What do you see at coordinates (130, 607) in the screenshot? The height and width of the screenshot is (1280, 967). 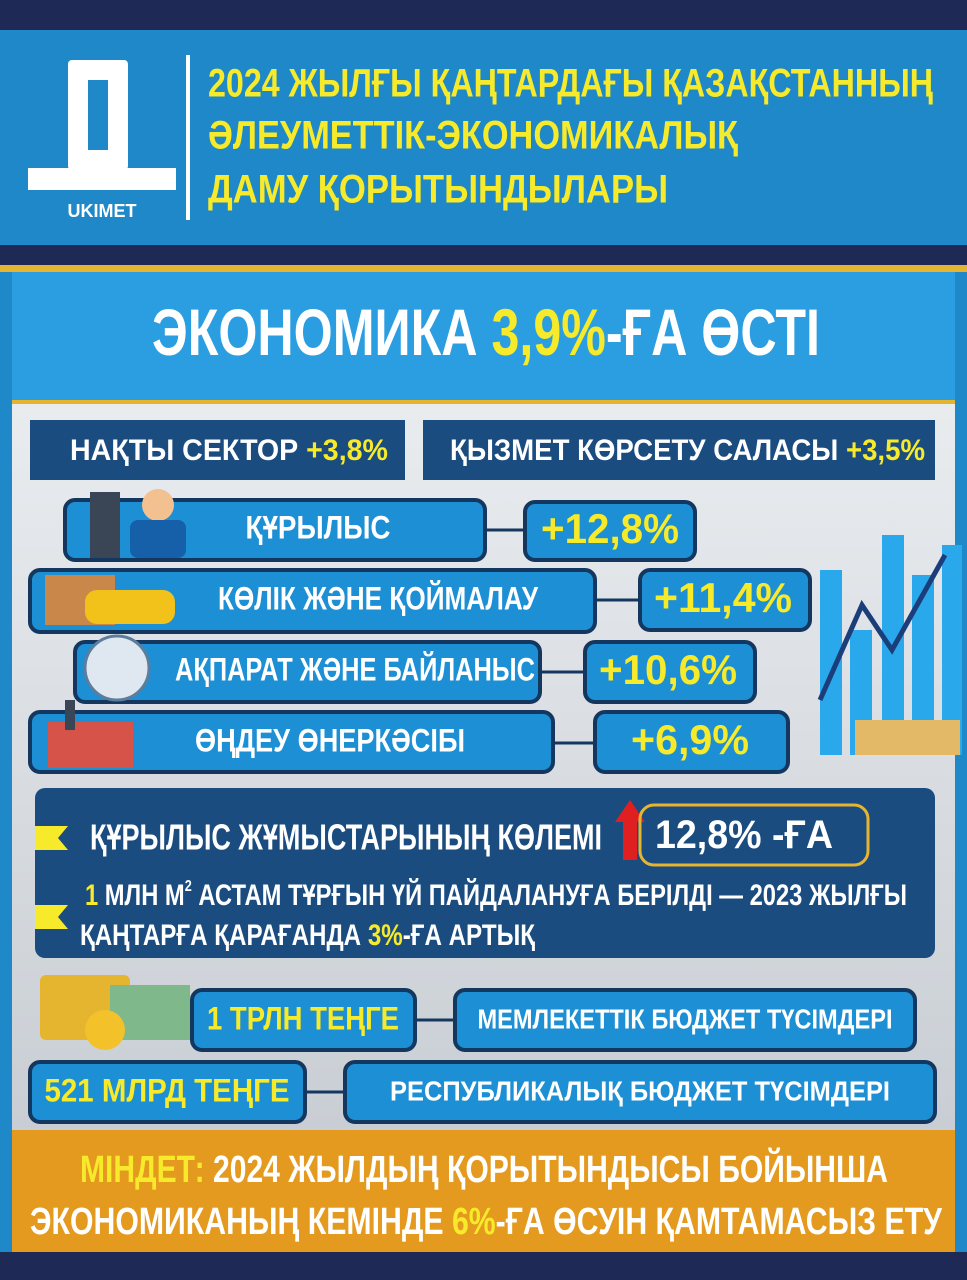 I see `icon-truck` at bounding box center [130, 607].